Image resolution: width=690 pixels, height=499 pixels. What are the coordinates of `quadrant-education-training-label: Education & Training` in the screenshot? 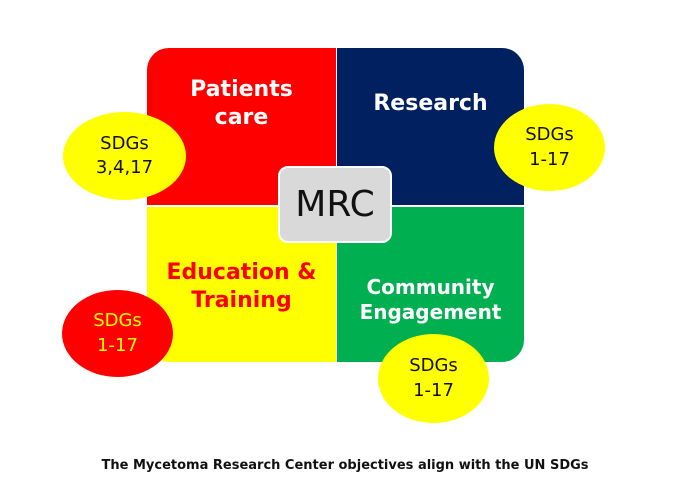 It's located at (241, 286).